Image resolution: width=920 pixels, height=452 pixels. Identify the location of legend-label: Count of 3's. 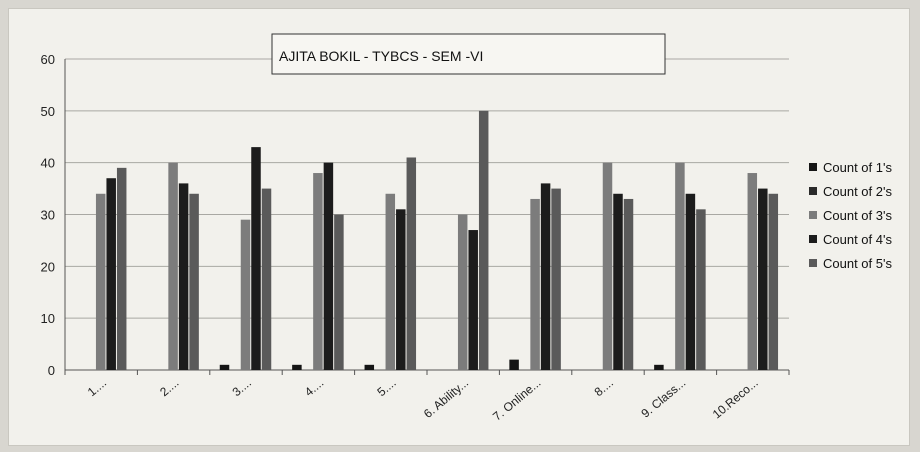
(857, 215).